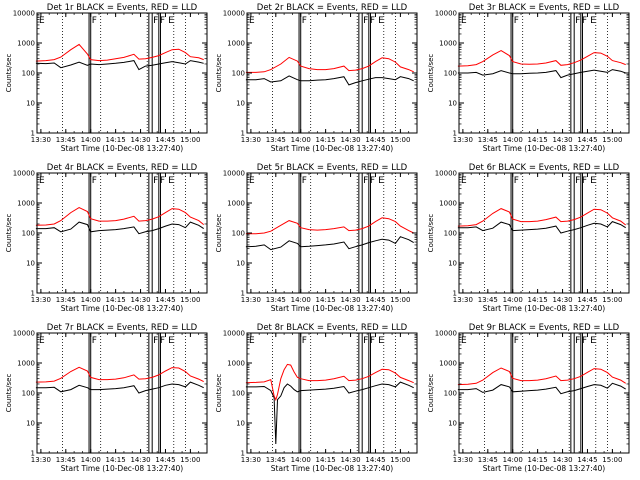 The width and height of the screenshot is (640, 480). I want to click on panel-title: Det 1r BLACK = Events, RED = LLD, so click(122, 8).